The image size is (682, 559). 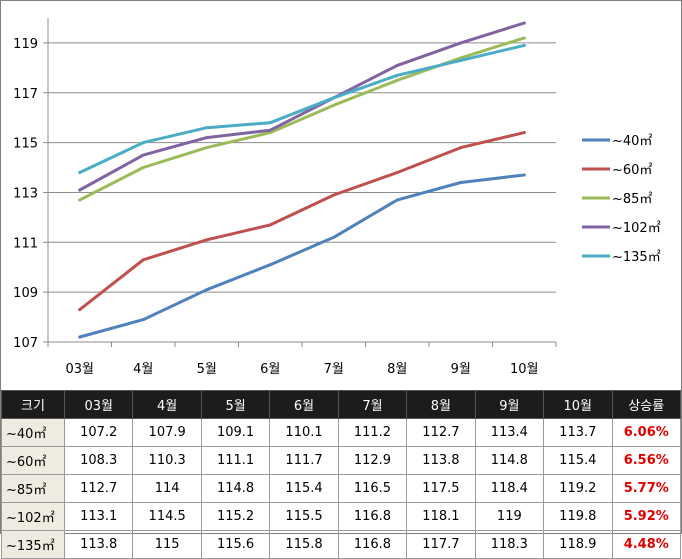 What do you see at coordinates (25, 293) in the screenshot?
I see `y-tick-label: 109` at bounding box center [25, 293].